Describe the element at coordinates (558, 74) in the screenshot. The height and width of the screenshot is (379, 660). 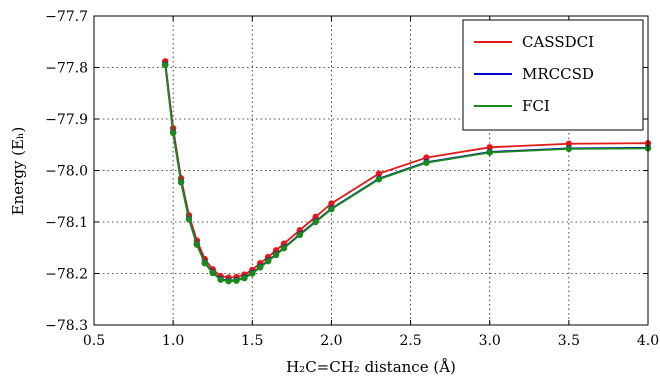
I see `legend-label-mrccsd: MRCCSD` at that location.